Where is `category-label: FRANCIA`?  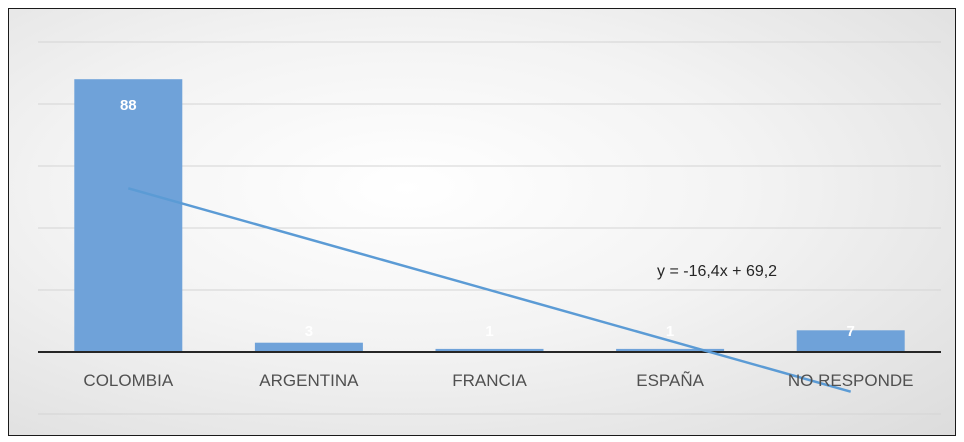
category-label: FRANCIA is located at coordinates (489, 380).